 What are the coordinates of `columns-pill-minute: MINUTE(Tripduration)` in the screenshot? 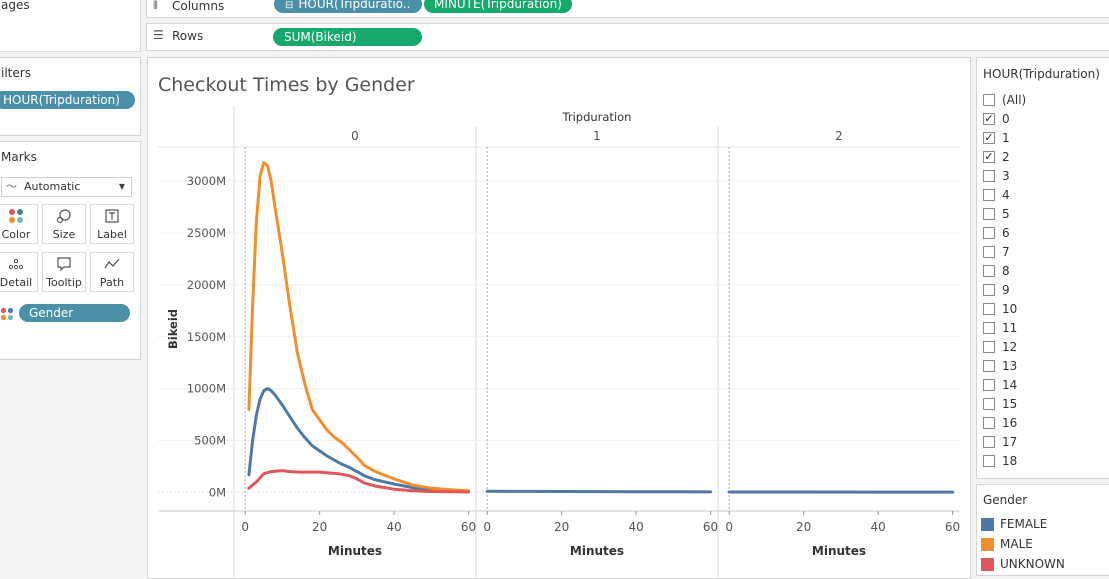 It's located at (498, 6).